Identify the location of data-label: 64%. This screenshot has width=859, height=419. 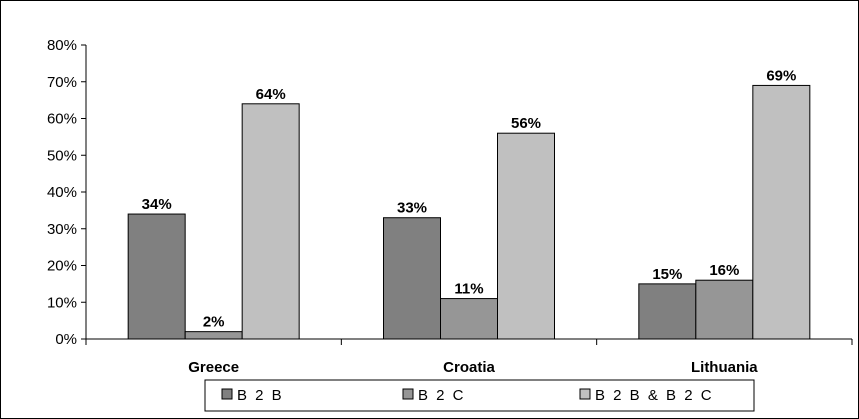
(271, 94).